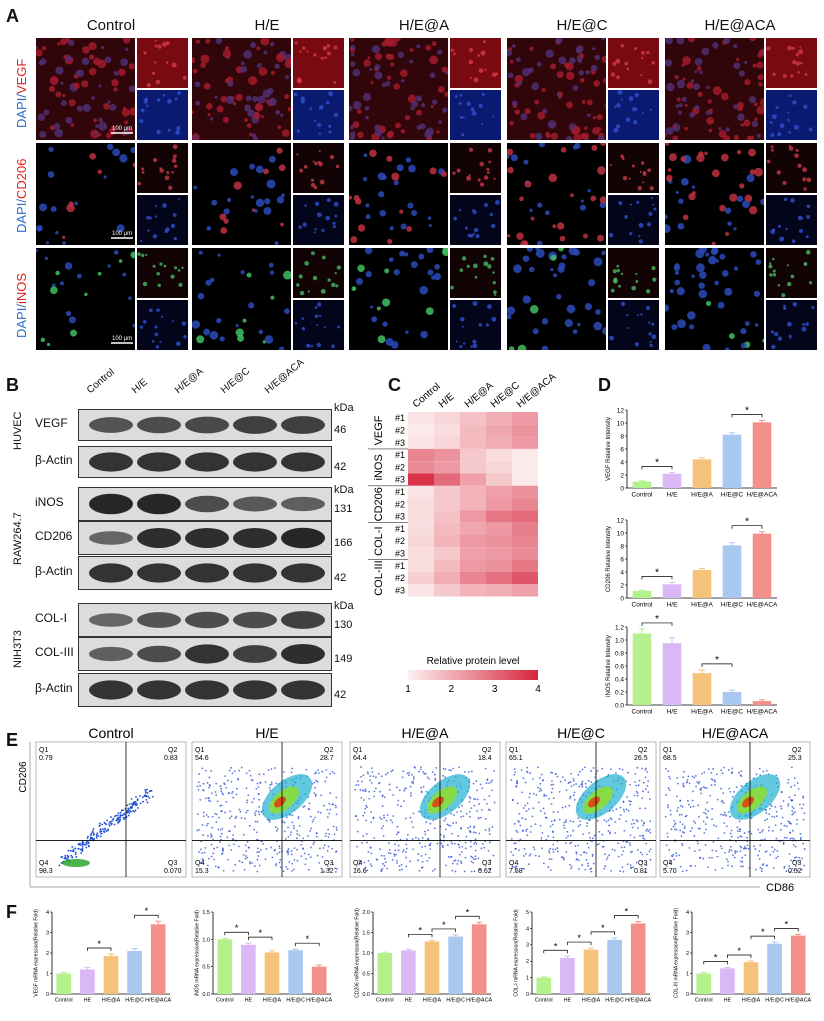 Image resolution: width=824 pixels, height=1021 pixels. I want to click on quadrant-q3-label: Q3, so click(328, 863).